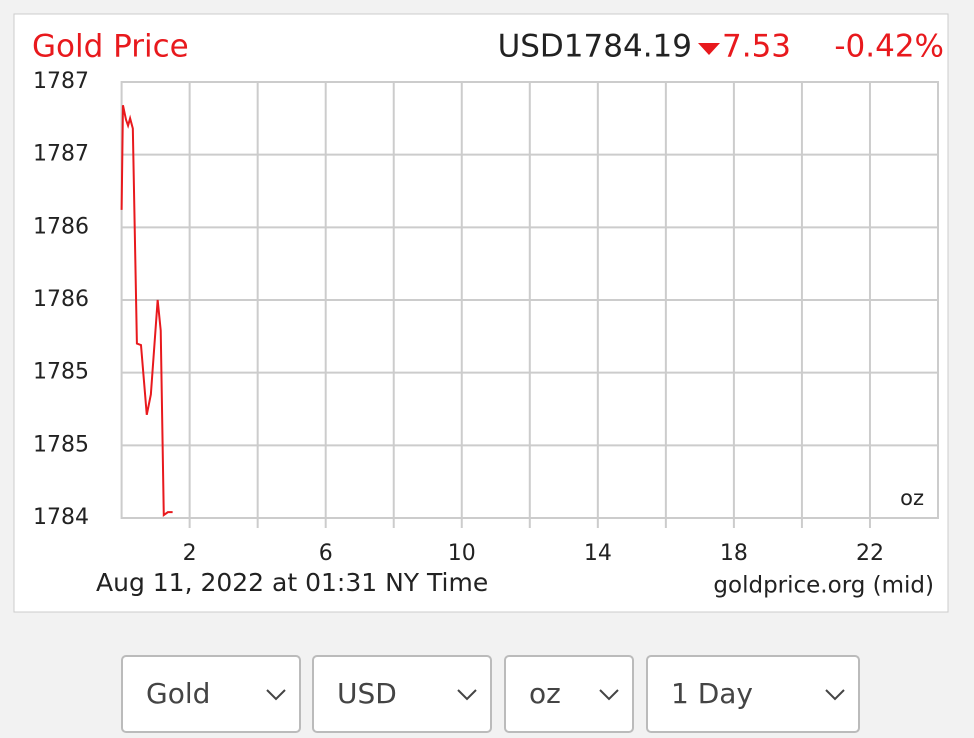 Image resolution: width=974 pixels, height=738 pixels. I want to click on x-tick-label: 14, so click(598, 553).